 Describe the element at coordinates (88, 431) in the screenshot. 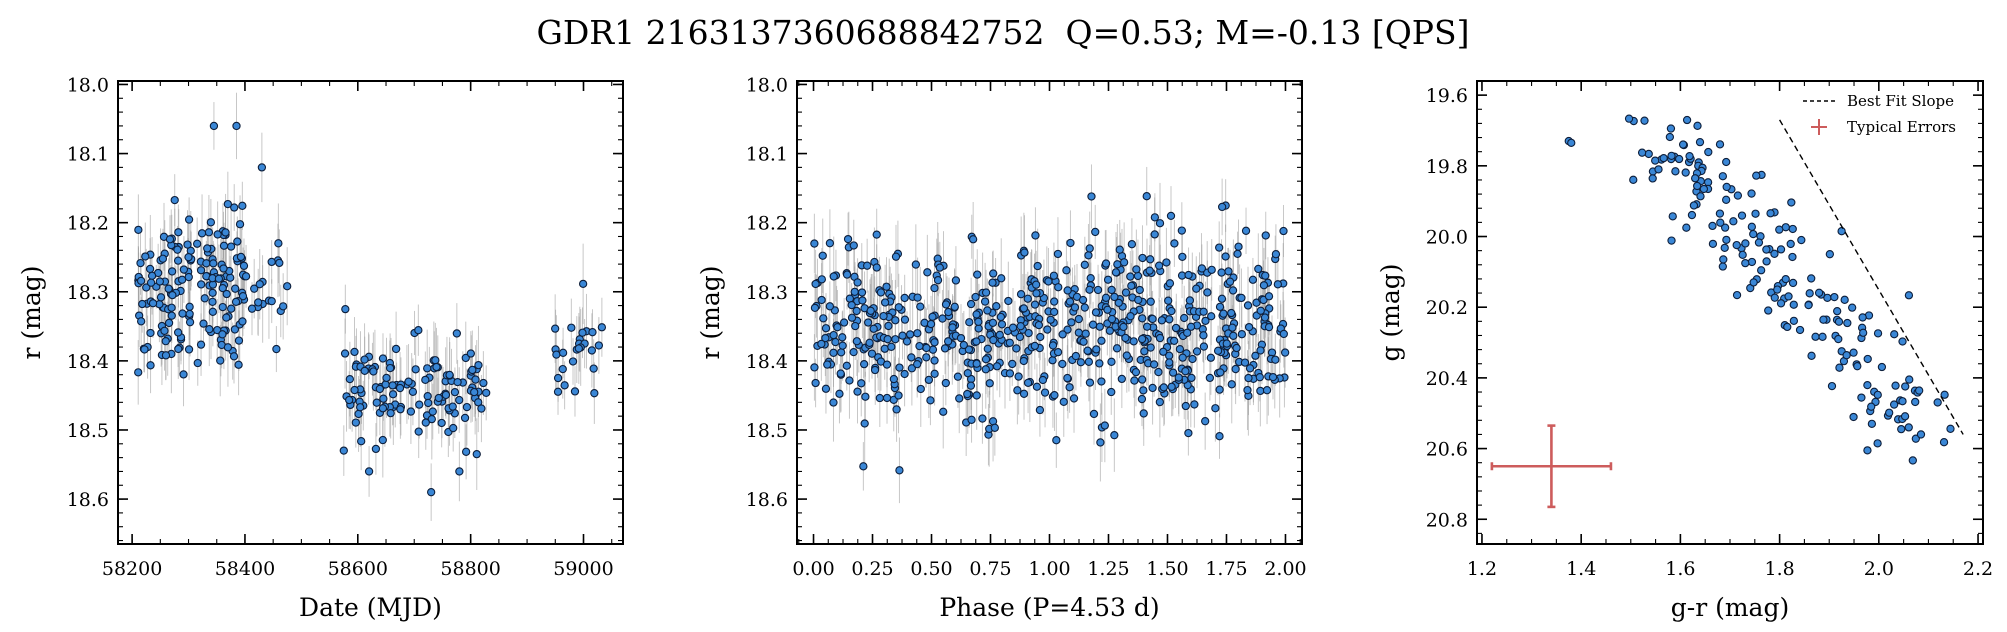

I see `y-tick-label: 18.5` at that location.